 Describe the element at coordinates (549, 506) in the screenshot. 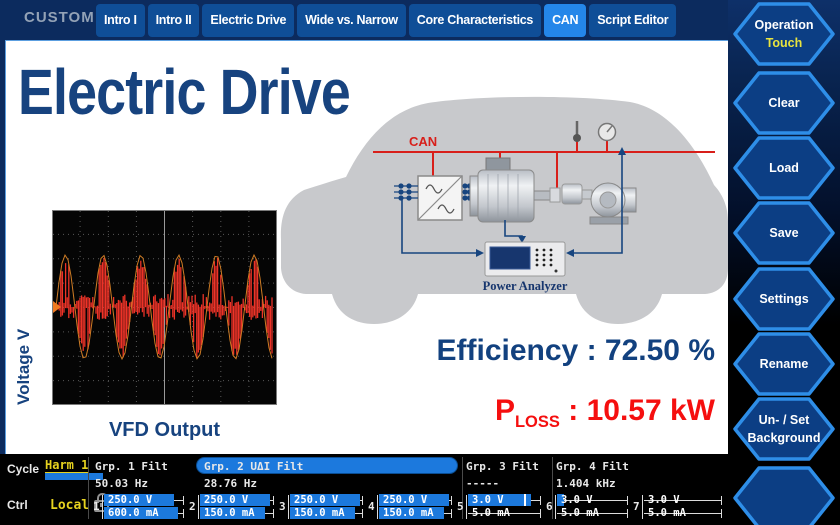

I see `channel-number: 6` at that location.